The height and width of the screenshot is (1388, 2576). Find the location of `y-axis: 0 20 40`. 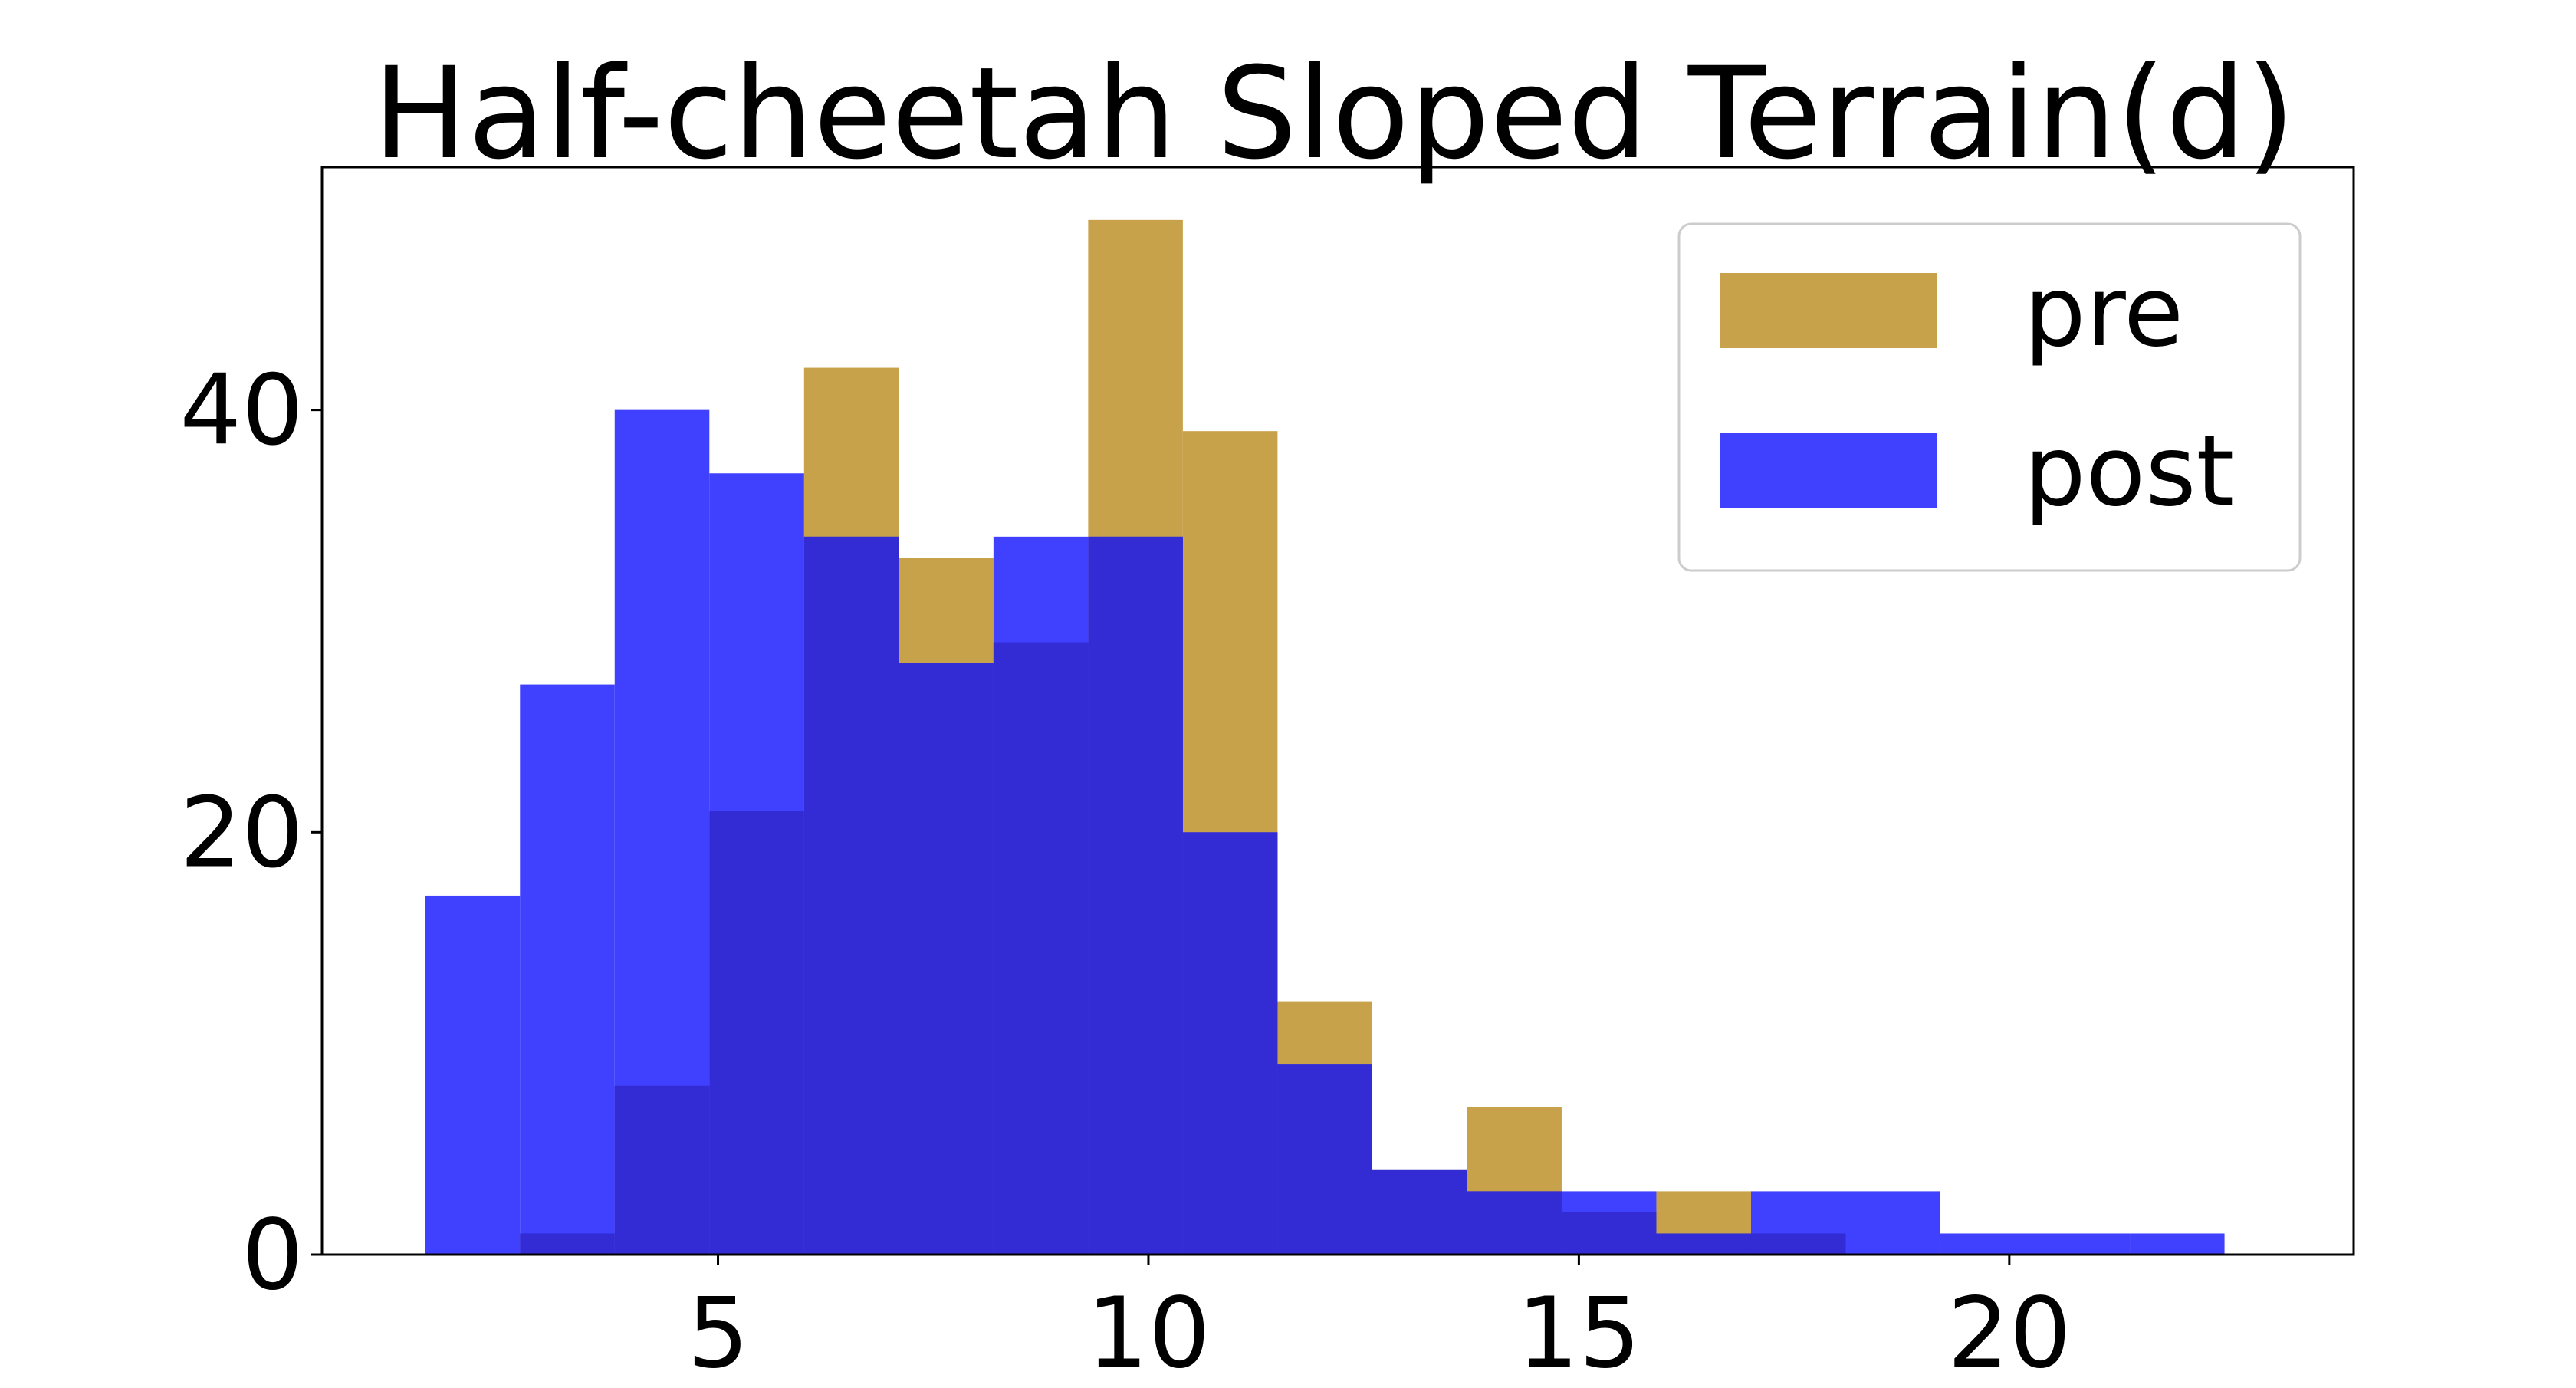

y-axis: 0 20 40 is located at coordinates (251, 832).